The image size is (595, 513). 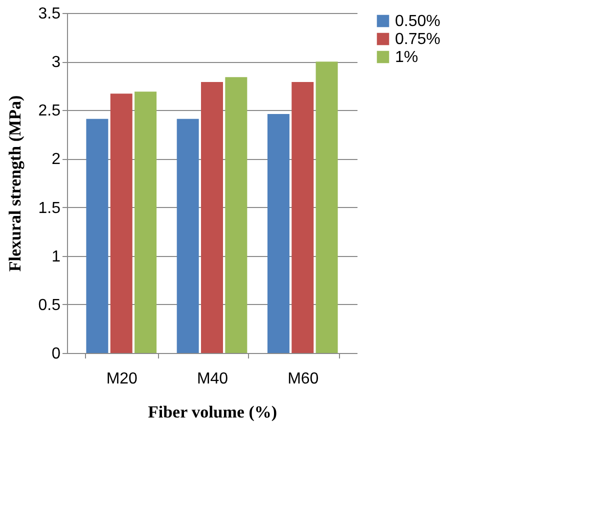 I want to click on y-tick-label: 1, so click(x=56, y=257).